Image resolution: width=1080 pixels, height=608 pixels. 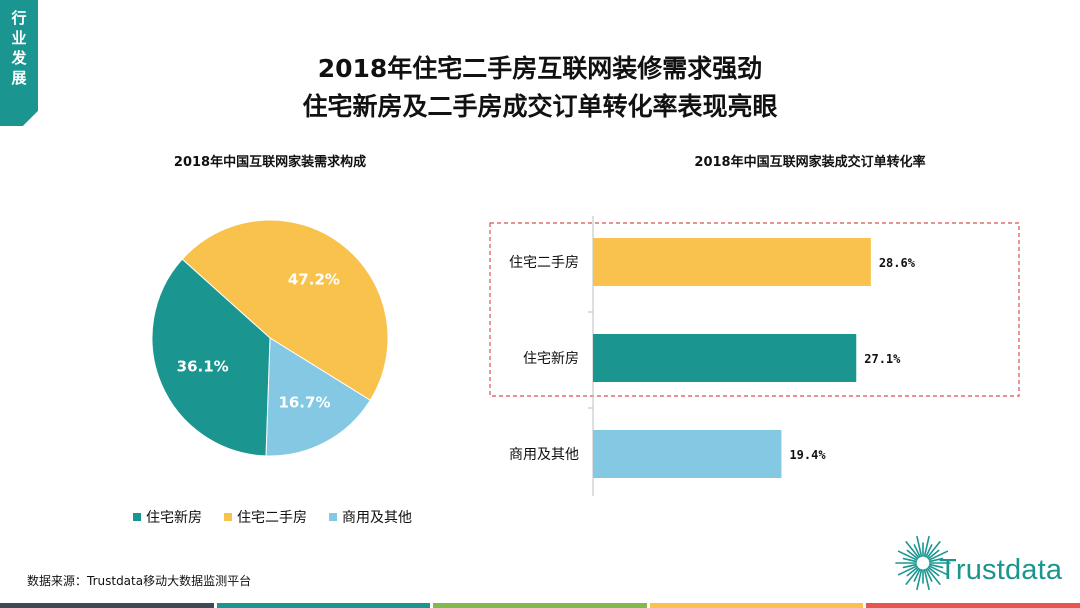 What do you see at coordinates (807, 455) in the screenshot?
I see `bar-value-label-2: 19.4%` at bounding box center [807, 455].